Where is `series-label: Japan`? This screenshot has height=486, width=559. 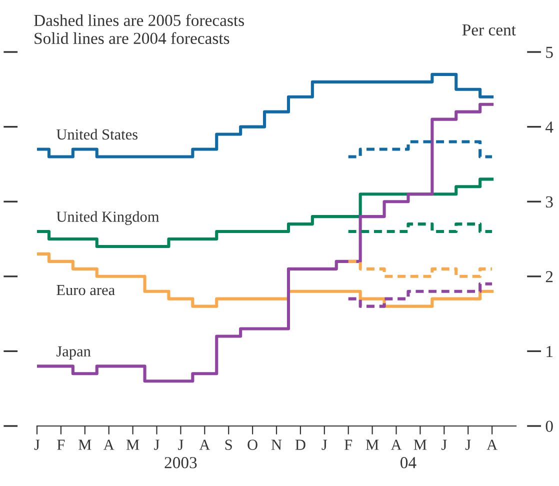
series-label: Japan is located at coordinates (73, 353).